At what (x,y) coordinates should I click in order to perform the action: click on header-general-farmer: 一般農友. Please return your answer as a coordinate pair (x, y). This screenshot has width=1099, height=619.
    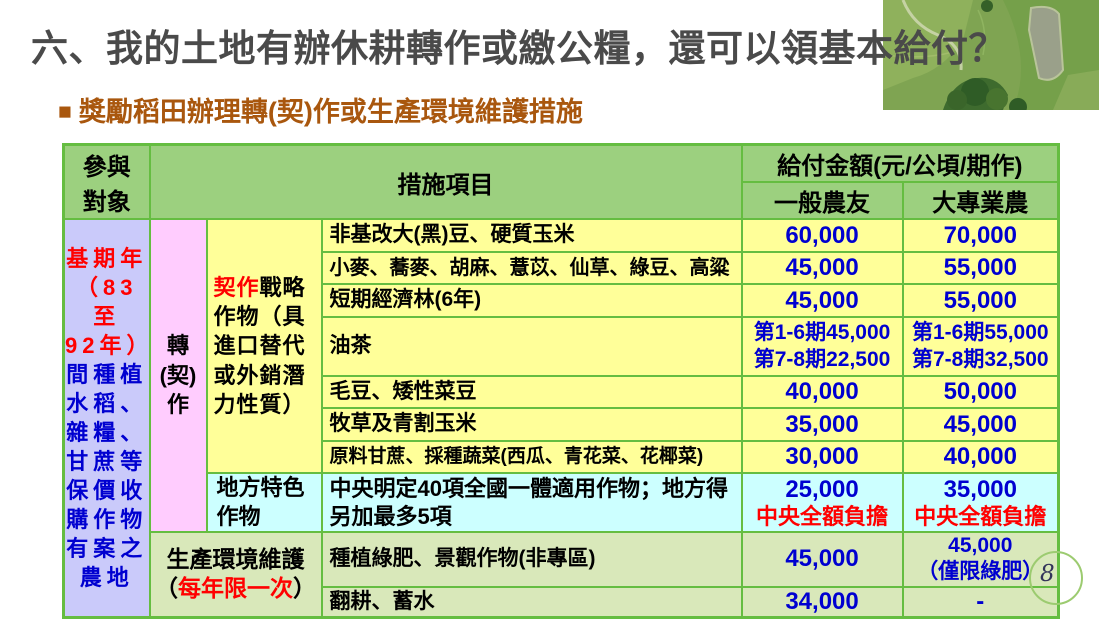
    Looking at the image, I should click on (822, 200).